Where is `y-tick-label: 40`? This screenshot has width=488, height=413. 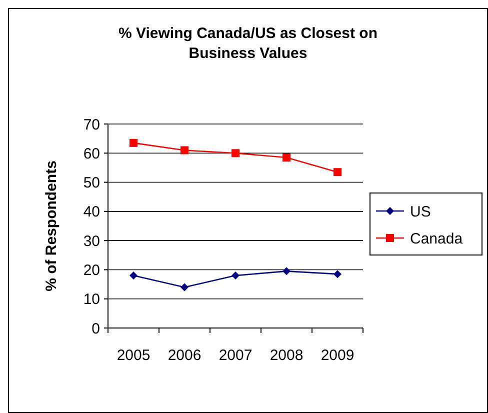
y-tick-label: 40 is located at coordinates (91, 212).